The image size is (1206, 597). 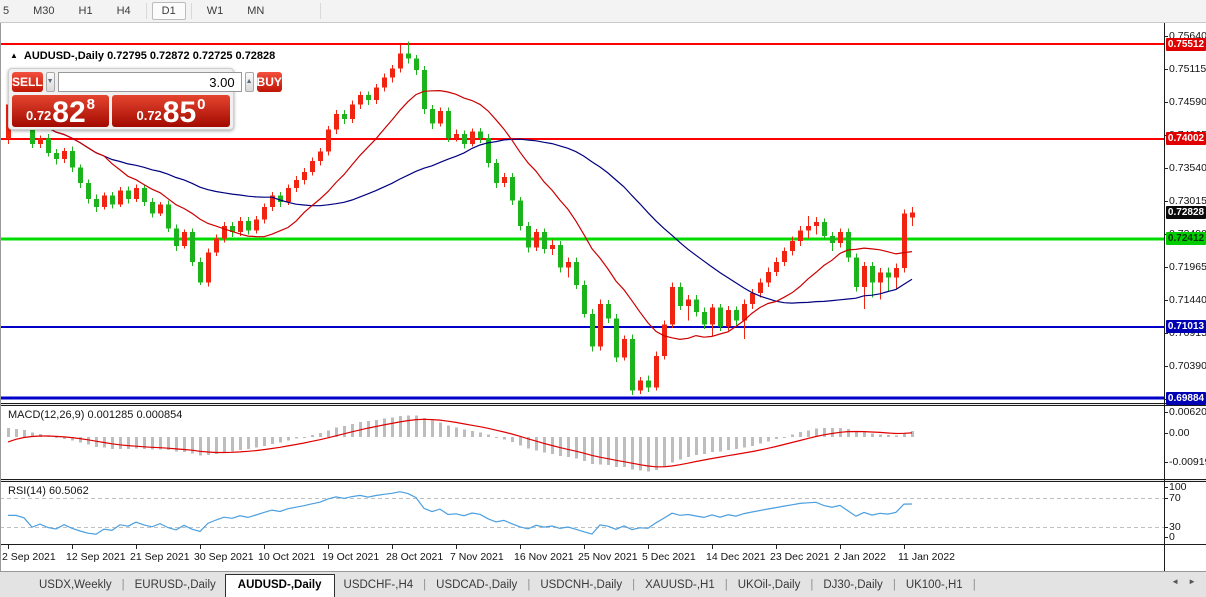 What do you see at coordinates (149, 82) in the screenshot?
I see `volume-input` at bounding box center [149, 82].